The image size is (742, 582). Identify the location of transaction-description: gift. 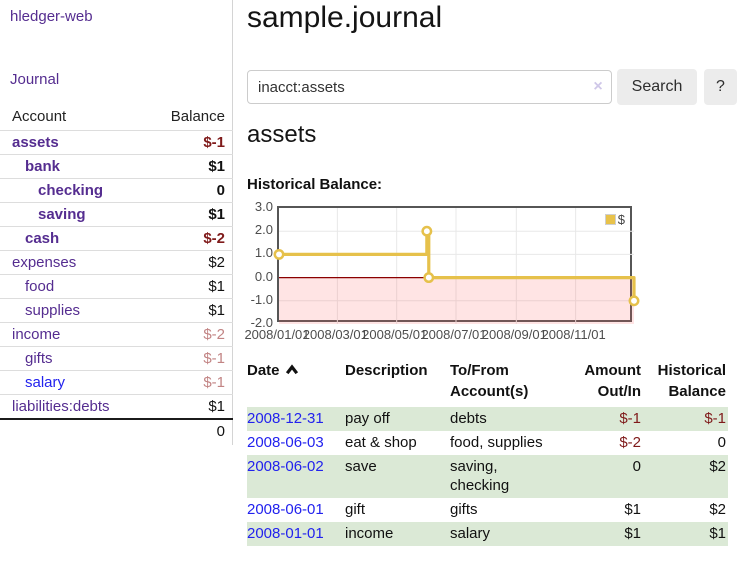
(355, 509).